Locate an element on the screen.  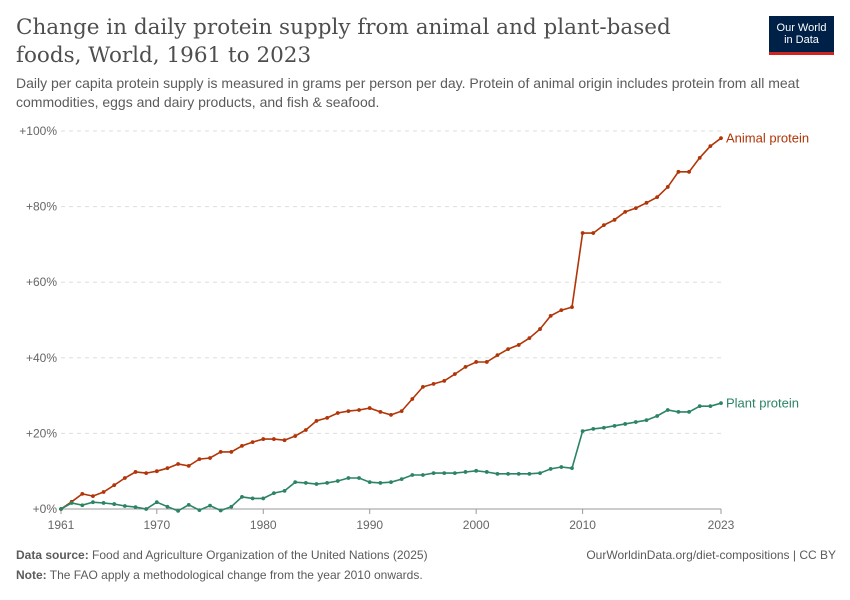
y-tick-label: +60% is located at coordinates (41, 282).